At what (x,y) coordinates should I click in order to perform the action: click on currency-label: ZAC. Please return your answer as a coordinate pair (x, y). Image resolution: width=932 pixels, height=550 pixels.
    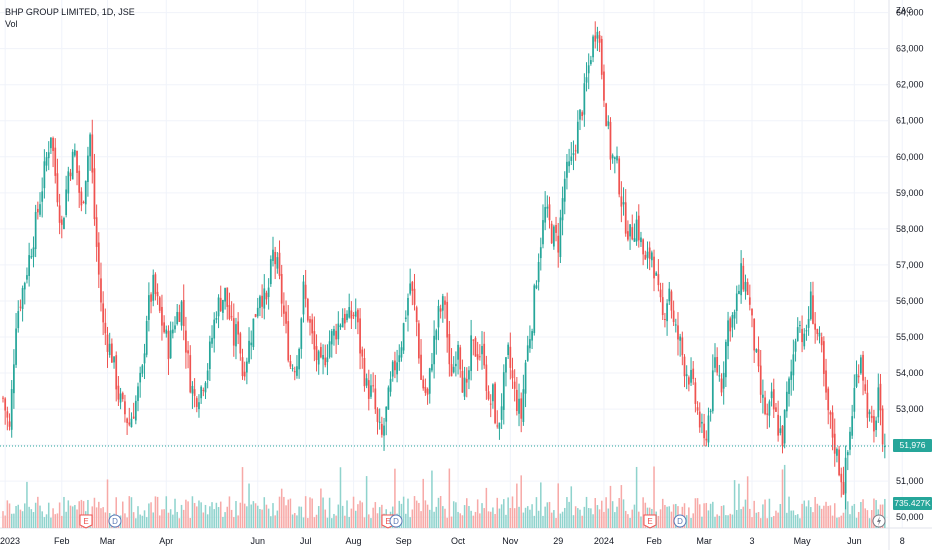
    Looking at the image, I should click on (904, 10).